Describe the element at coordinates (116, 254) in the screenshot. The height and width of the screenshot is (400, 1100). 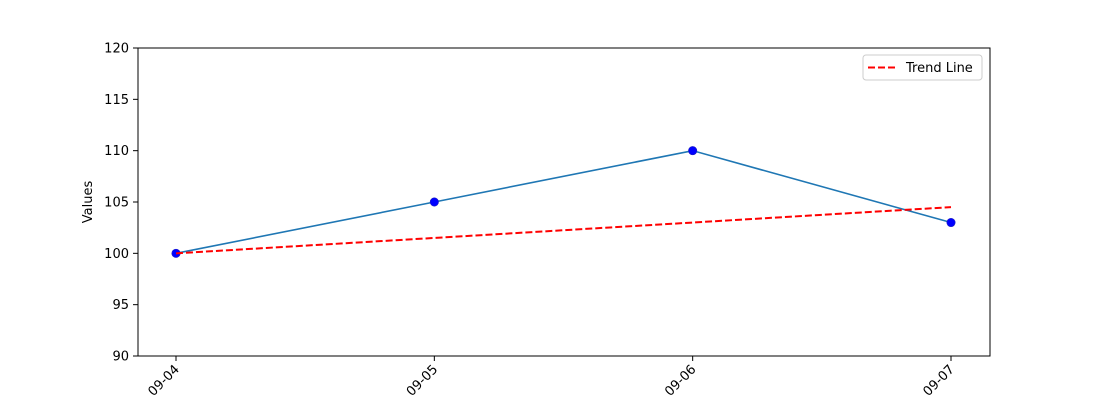
I see `y-tick-label: 100` at that location.